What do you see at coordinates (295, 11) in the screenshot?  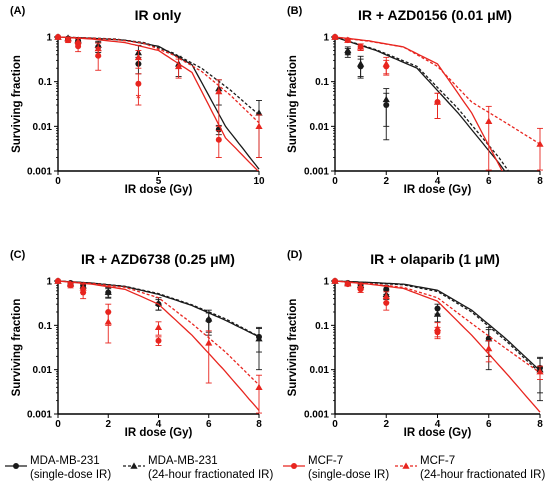 I see `panel-label: (B)` at bounding box center [295, 11].